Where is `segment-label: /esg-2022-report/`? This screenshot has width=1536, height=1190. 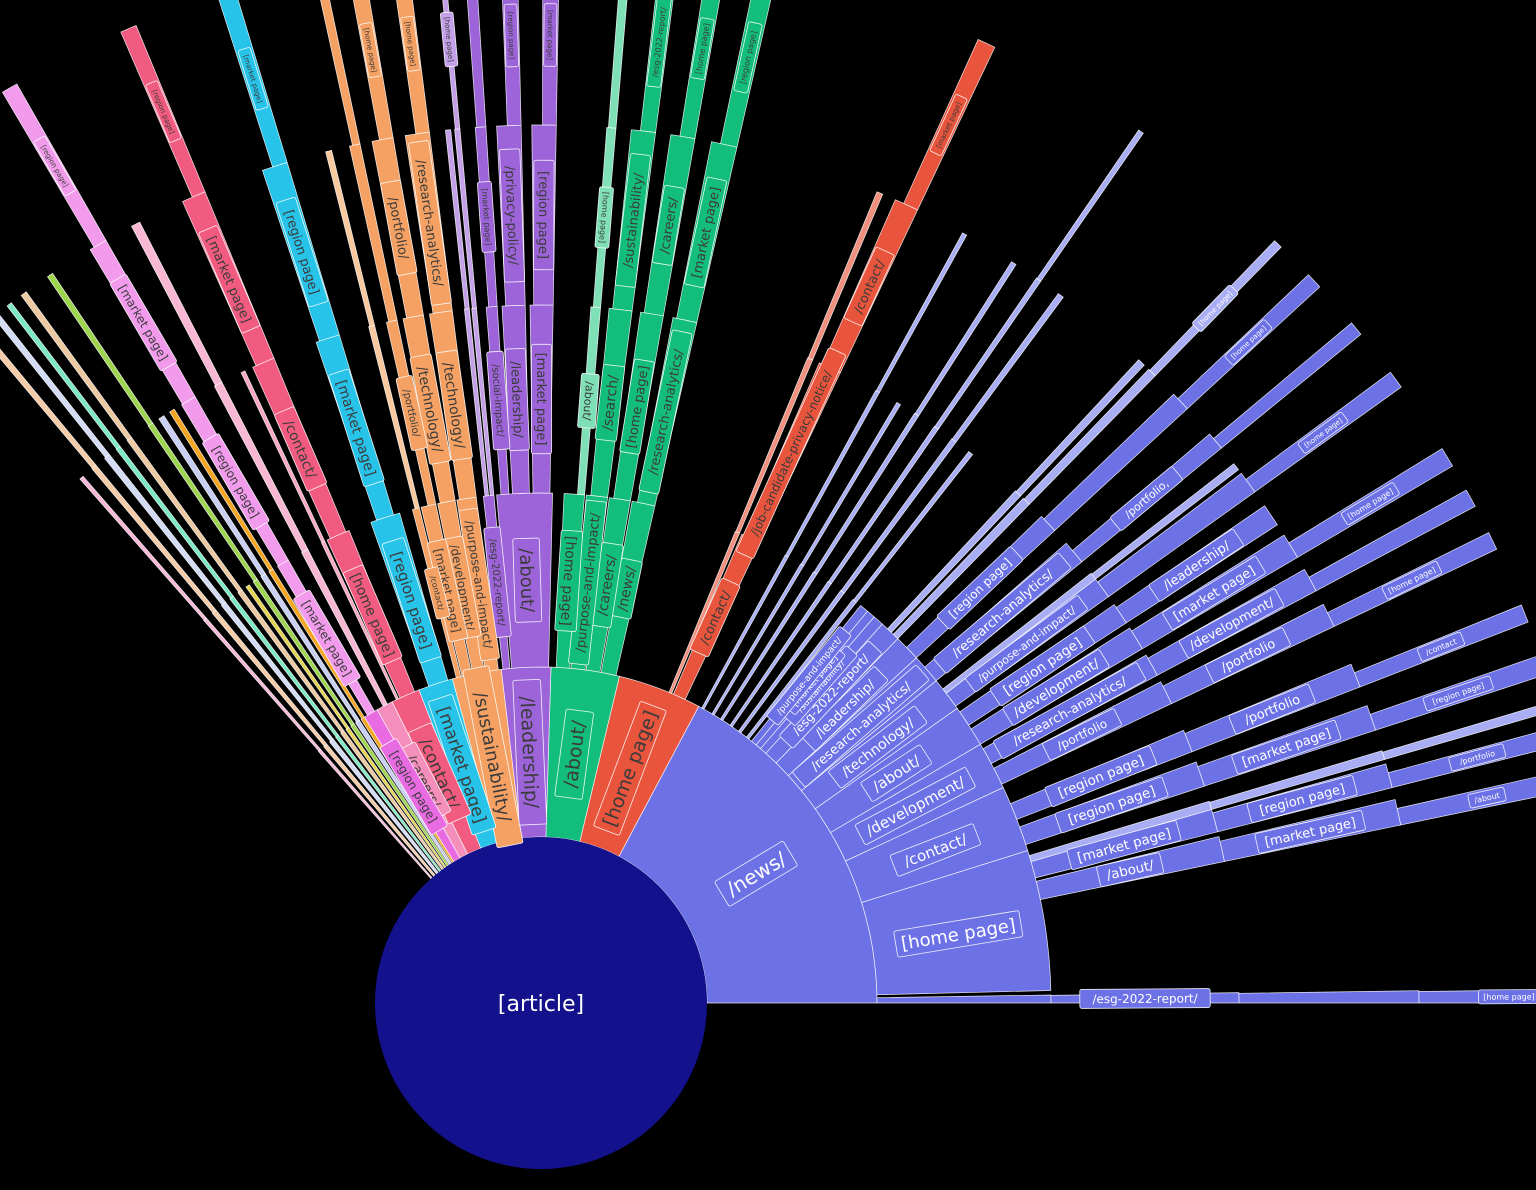 segment-label: /esg-2022-report/ is located at coordinates (659, 44).